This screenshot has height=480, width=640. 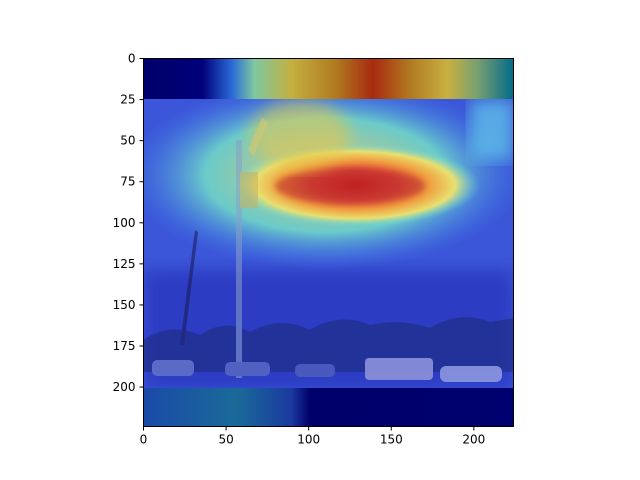 What do you see at coordinates (328, 78) in the screenshot?
I see `heatmap-top-strip` at bounding box center [328, 78].